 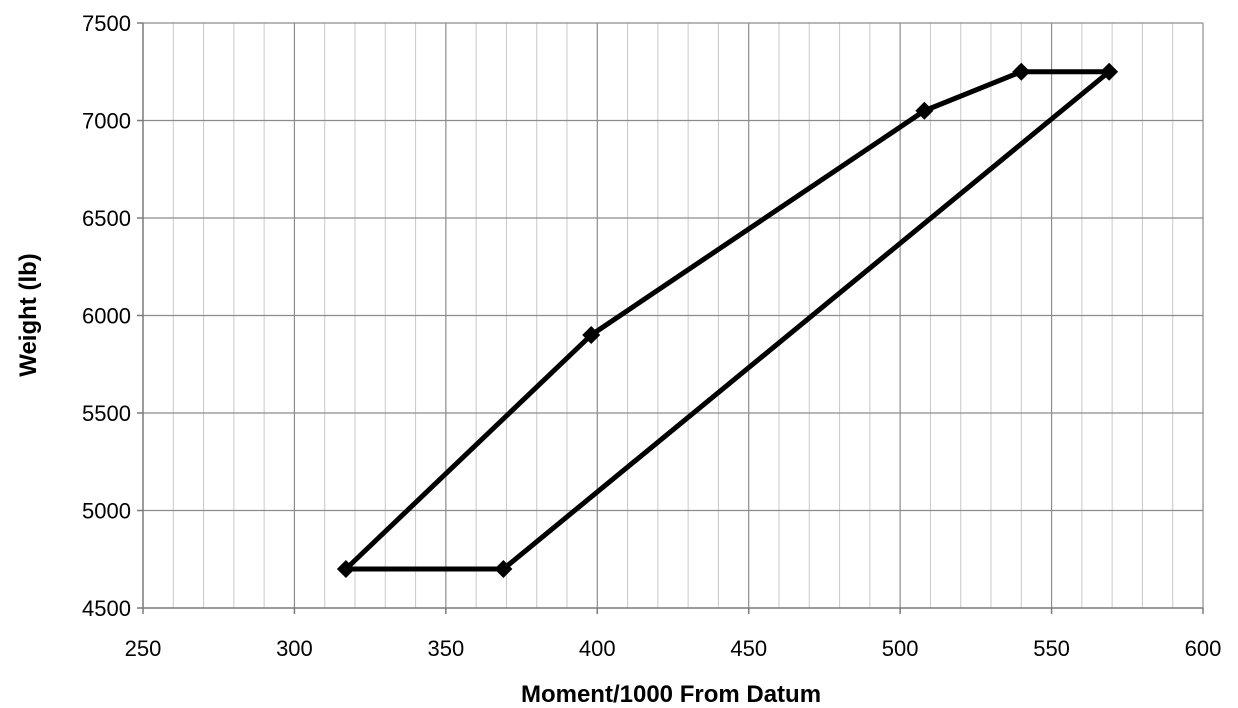 I want to click on x-tick-labels: 250 300 350 400 450 500 550 600, so click(x=673, y=648).